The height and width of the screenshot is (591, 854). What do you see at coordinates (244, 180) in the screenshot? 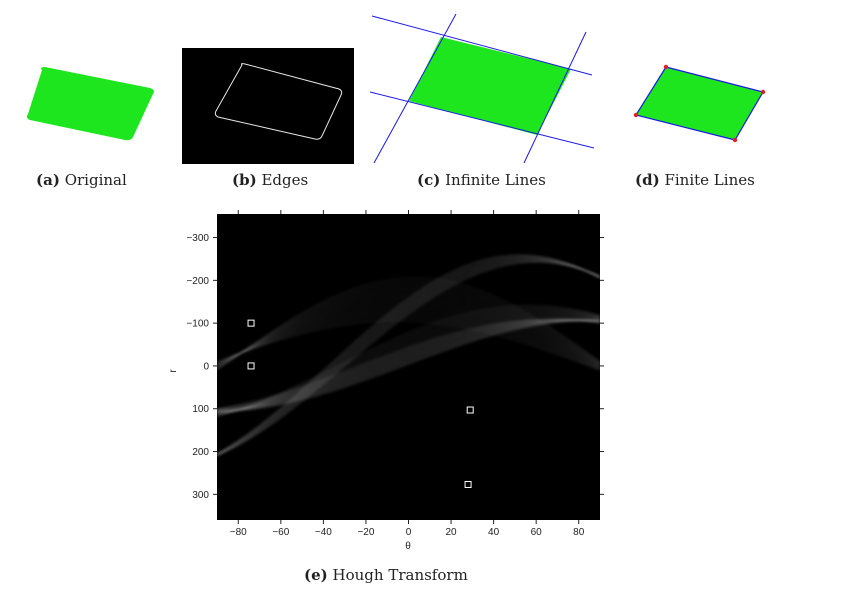
I see `caption-tag: (b)` at bounding box center [244, 180].